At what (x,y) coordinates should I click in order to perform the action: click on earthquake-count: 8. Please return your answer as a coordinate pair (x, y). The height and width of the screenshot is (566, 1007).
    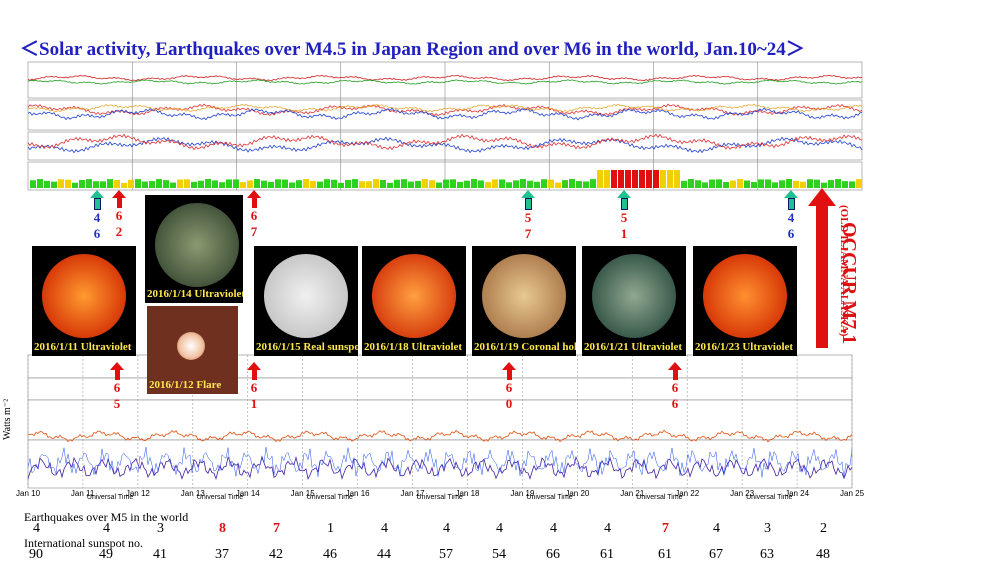
    Looking at the image, I should click on (222, 528).